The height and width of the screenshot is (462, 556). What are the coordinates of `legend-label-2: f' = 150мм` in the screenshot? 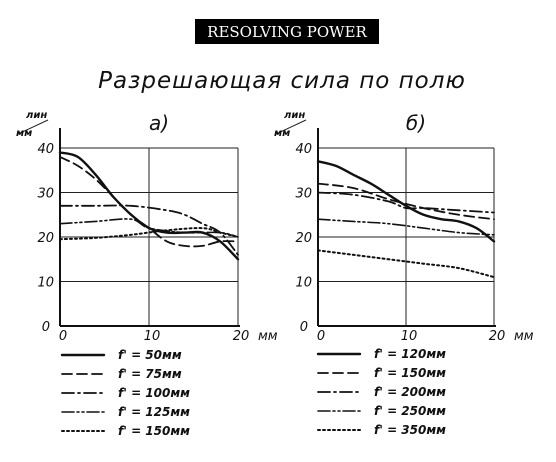 It's located at (410, 373).